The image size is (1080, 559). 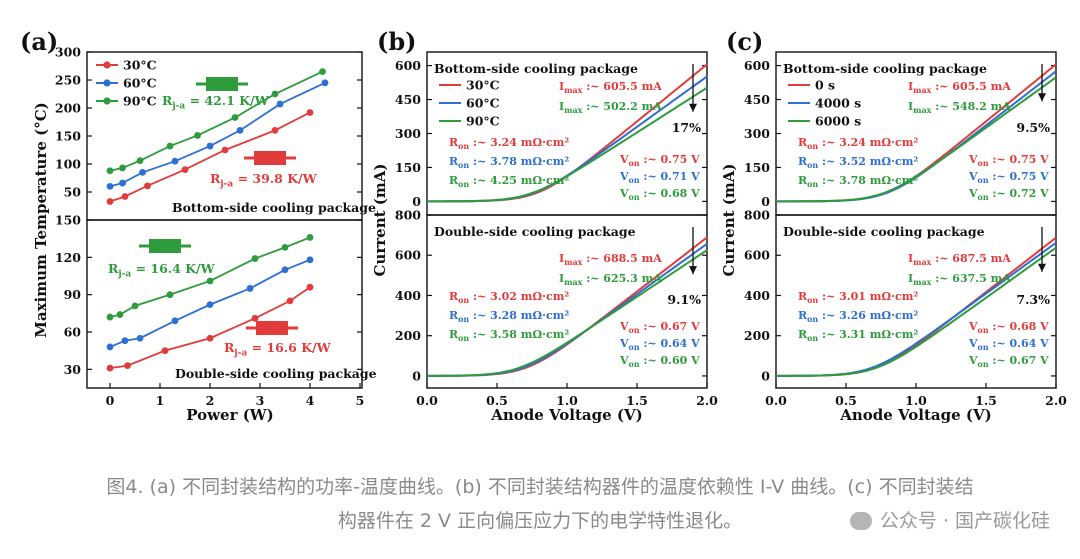 What do you see at coordinates (68, 257) in the screenshot?
I see `panel-a-double-ytick-label: 120` at bounding box center [68, 257].